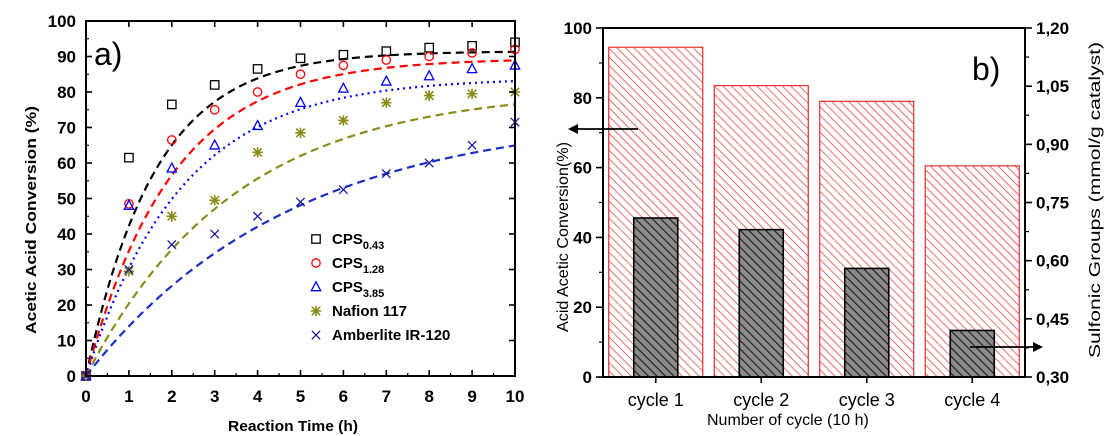  Describe the element at coordinates (867, 400) in the screenshot. I see `category-label: cycle 3` at that location.